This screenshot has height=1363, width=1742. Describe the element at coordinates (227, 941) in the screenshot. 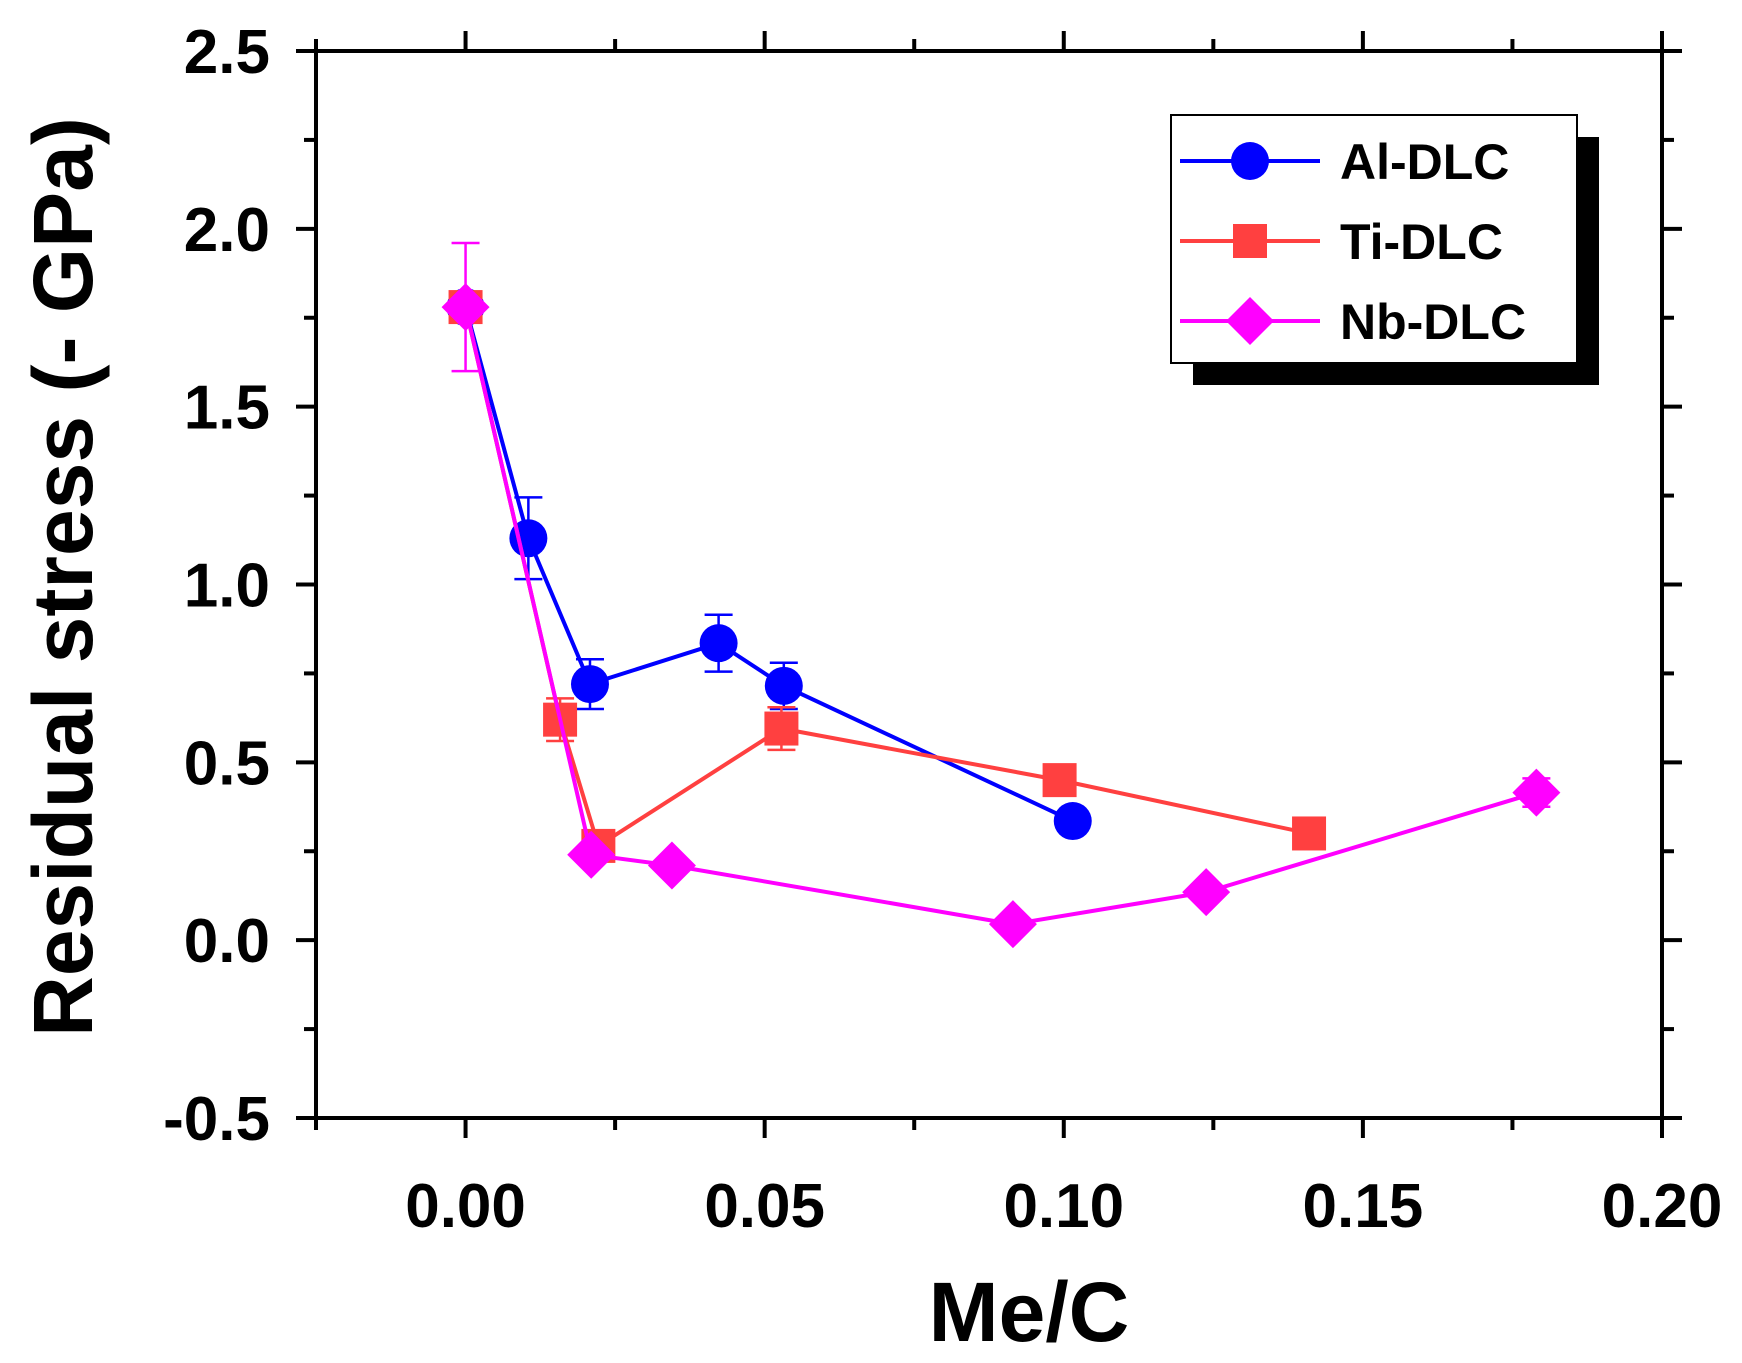

I see `y-tick-label: 0.0` at that location.